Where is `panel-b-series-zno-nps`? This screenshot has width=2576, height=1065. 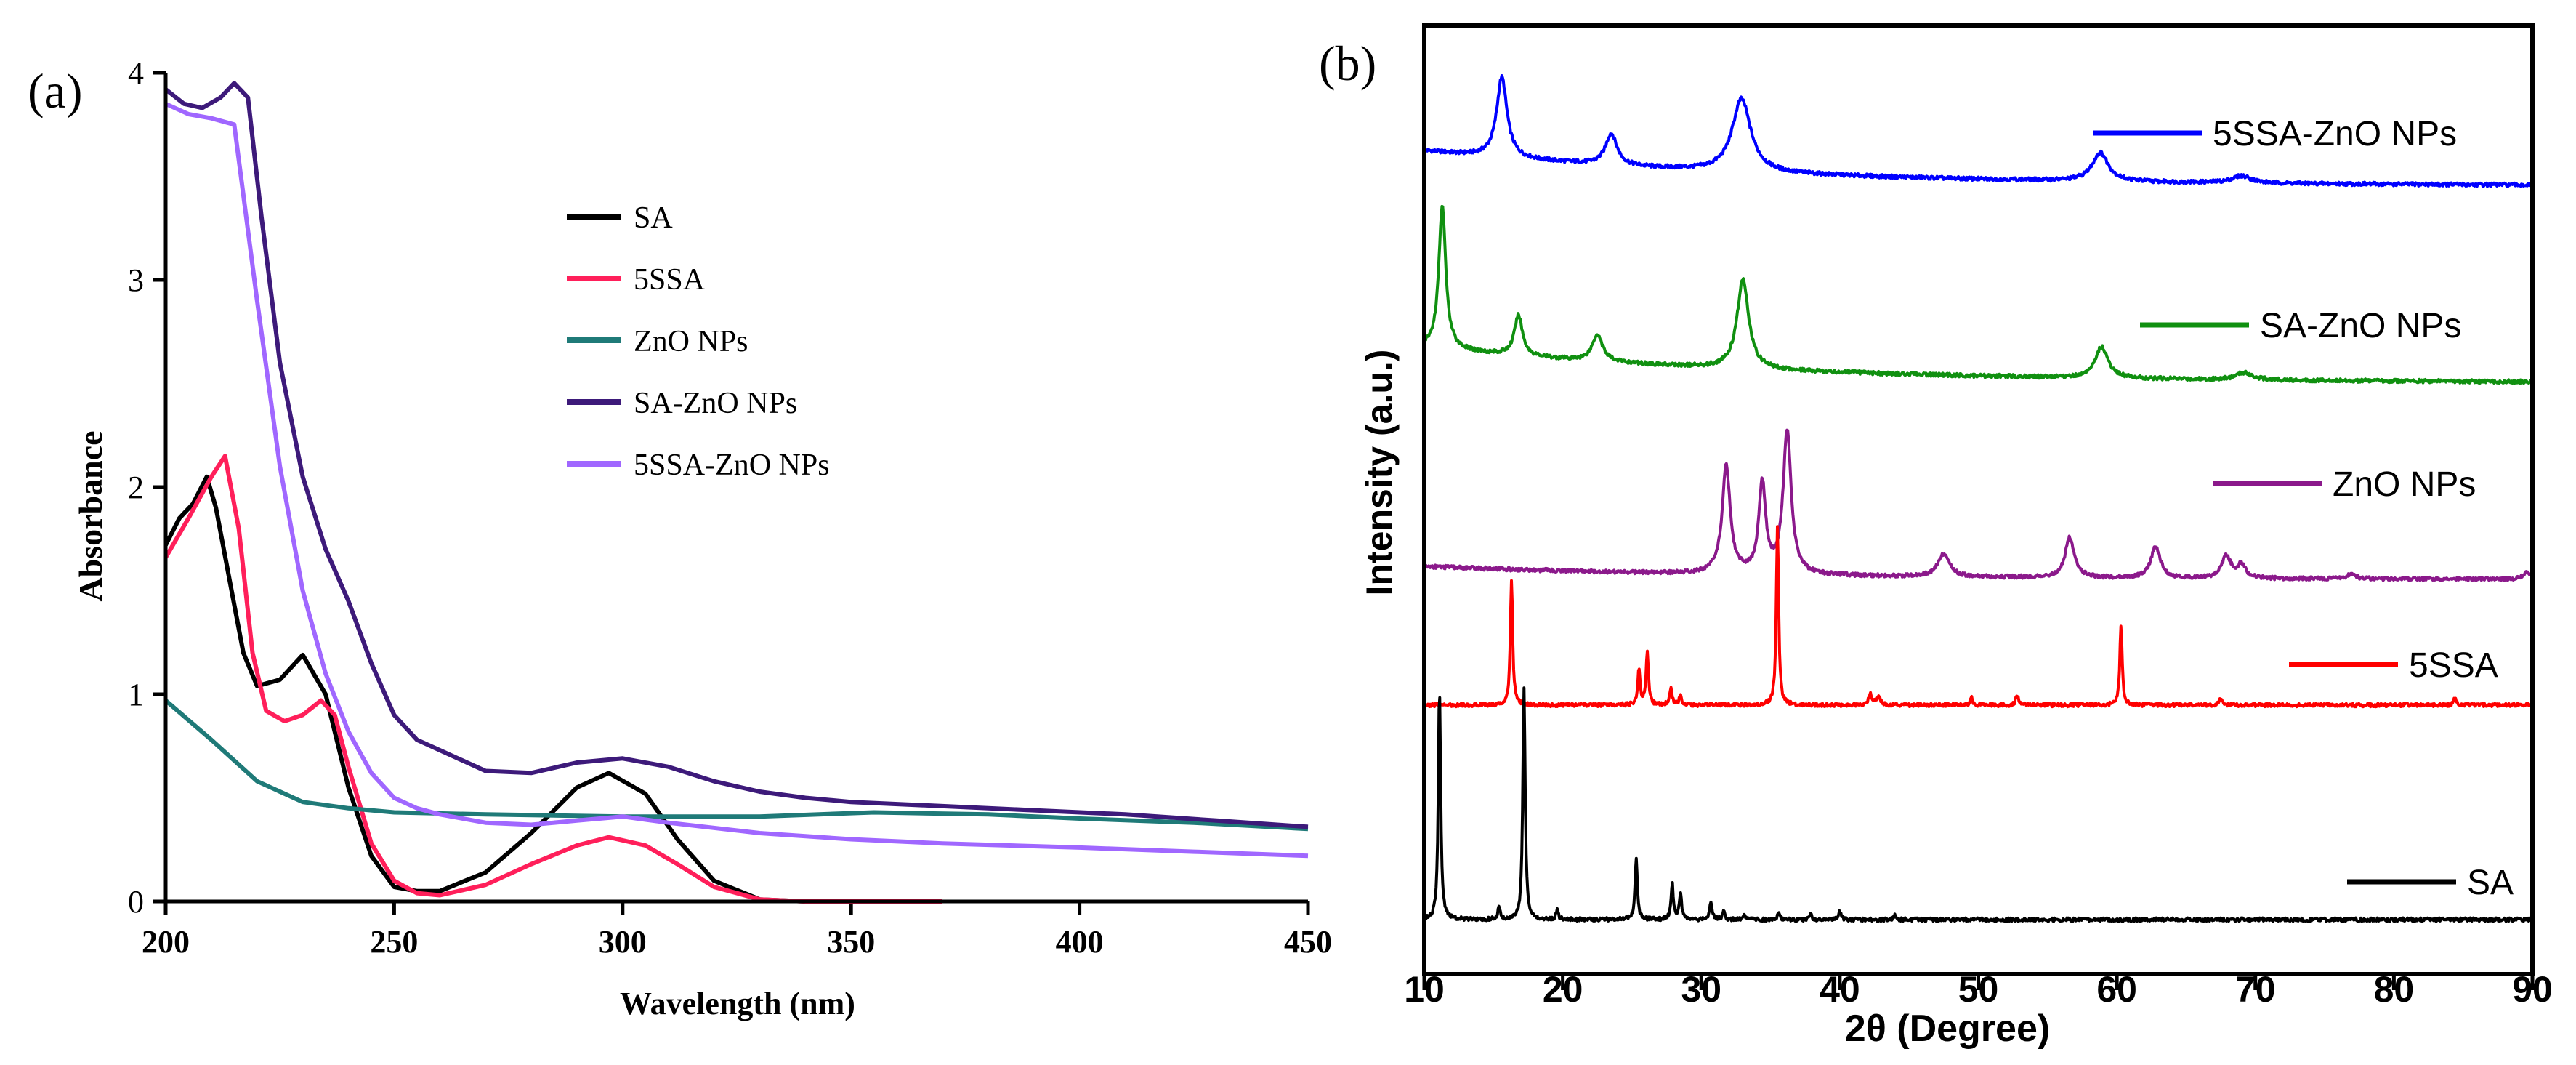 panel-b-series-zno-nps is located at coordinates (1979, 505).